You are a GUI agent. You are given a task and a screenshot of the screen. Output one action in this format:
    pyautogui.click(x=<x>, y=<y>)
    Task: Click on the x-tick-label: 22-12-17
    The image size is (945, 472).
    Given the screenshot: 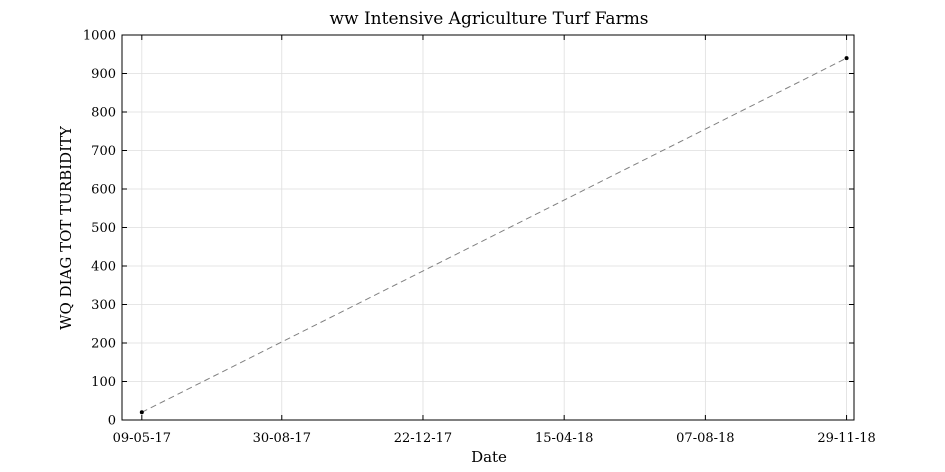 What is the action you would take?
    pyautogui.click(x=423, y=438)
    